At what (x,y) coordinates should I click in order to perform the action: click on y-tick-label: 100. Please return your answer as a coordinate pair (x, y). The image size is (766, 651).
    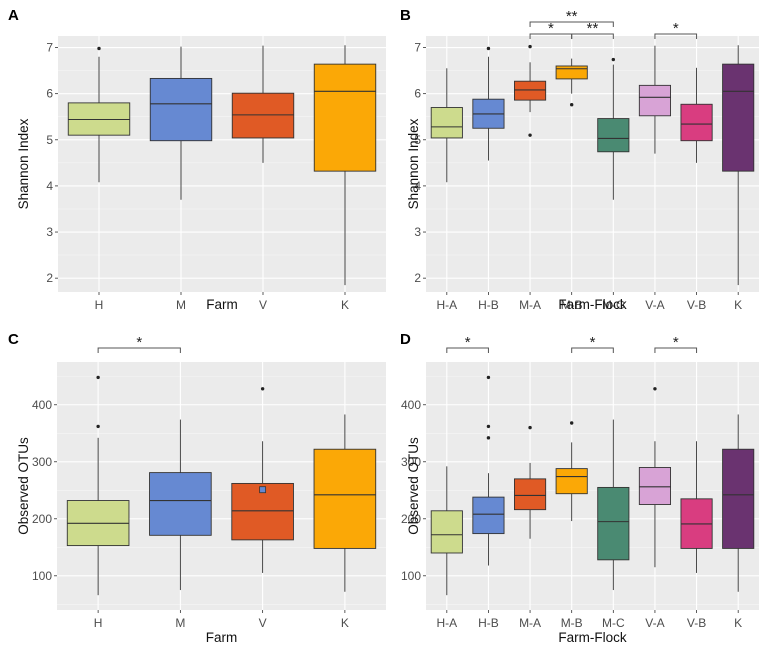
    Looking at the image, I should click on (411, 576).